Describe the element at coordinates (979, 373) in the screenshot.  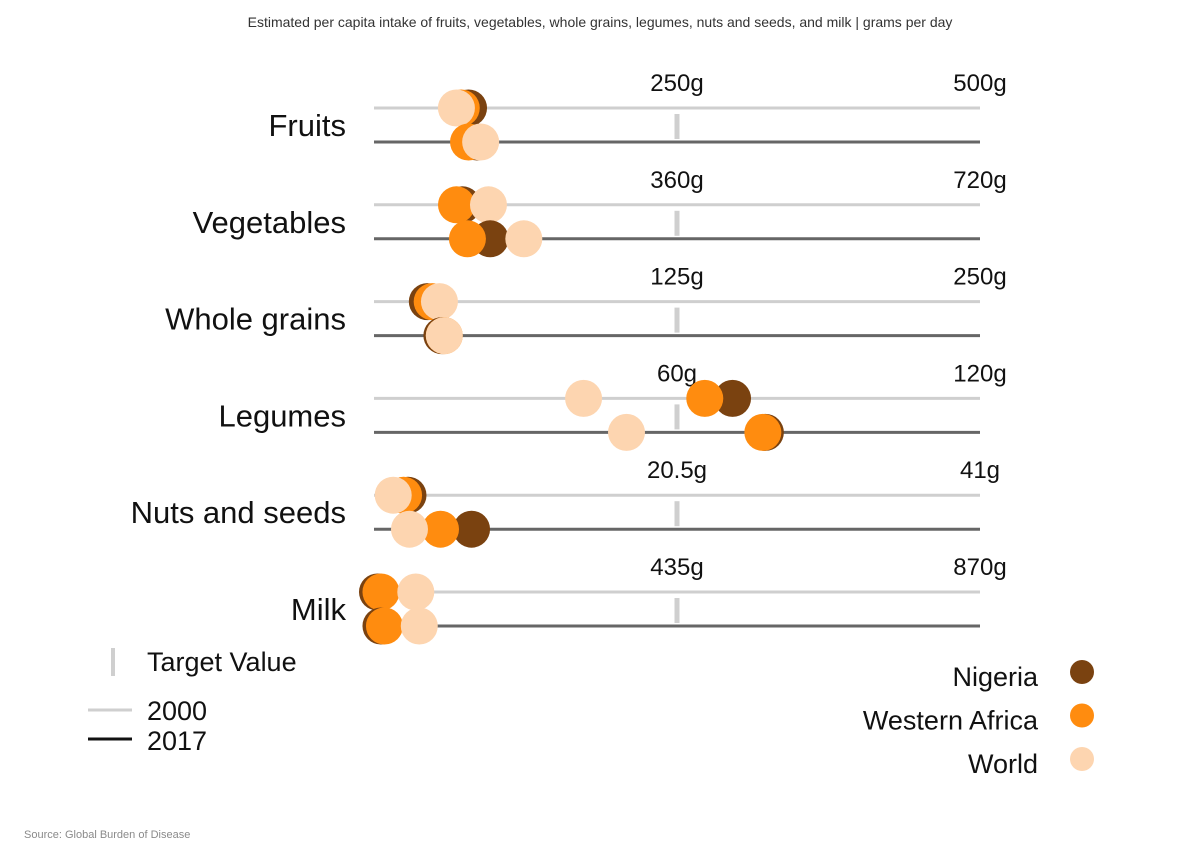
I see `max-tick-label: 120g` at that location.